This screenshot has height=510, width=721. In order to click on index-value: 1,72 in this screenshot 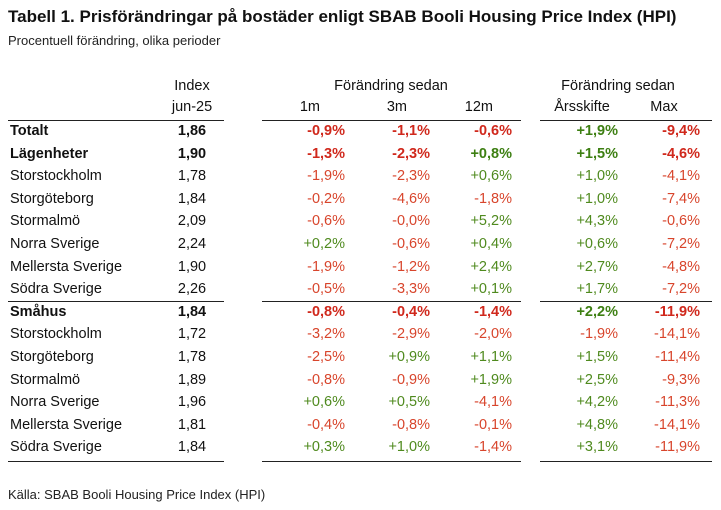, I will do `click(192, 334)`.